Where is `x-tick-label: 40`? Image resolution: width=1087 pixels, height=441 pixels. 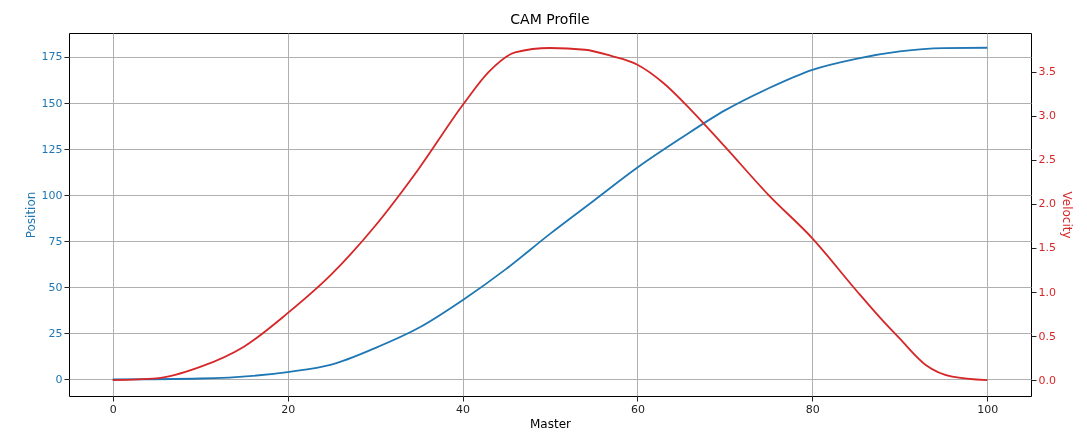 x-tick-label: 40 is located at coordinates (463, 409).